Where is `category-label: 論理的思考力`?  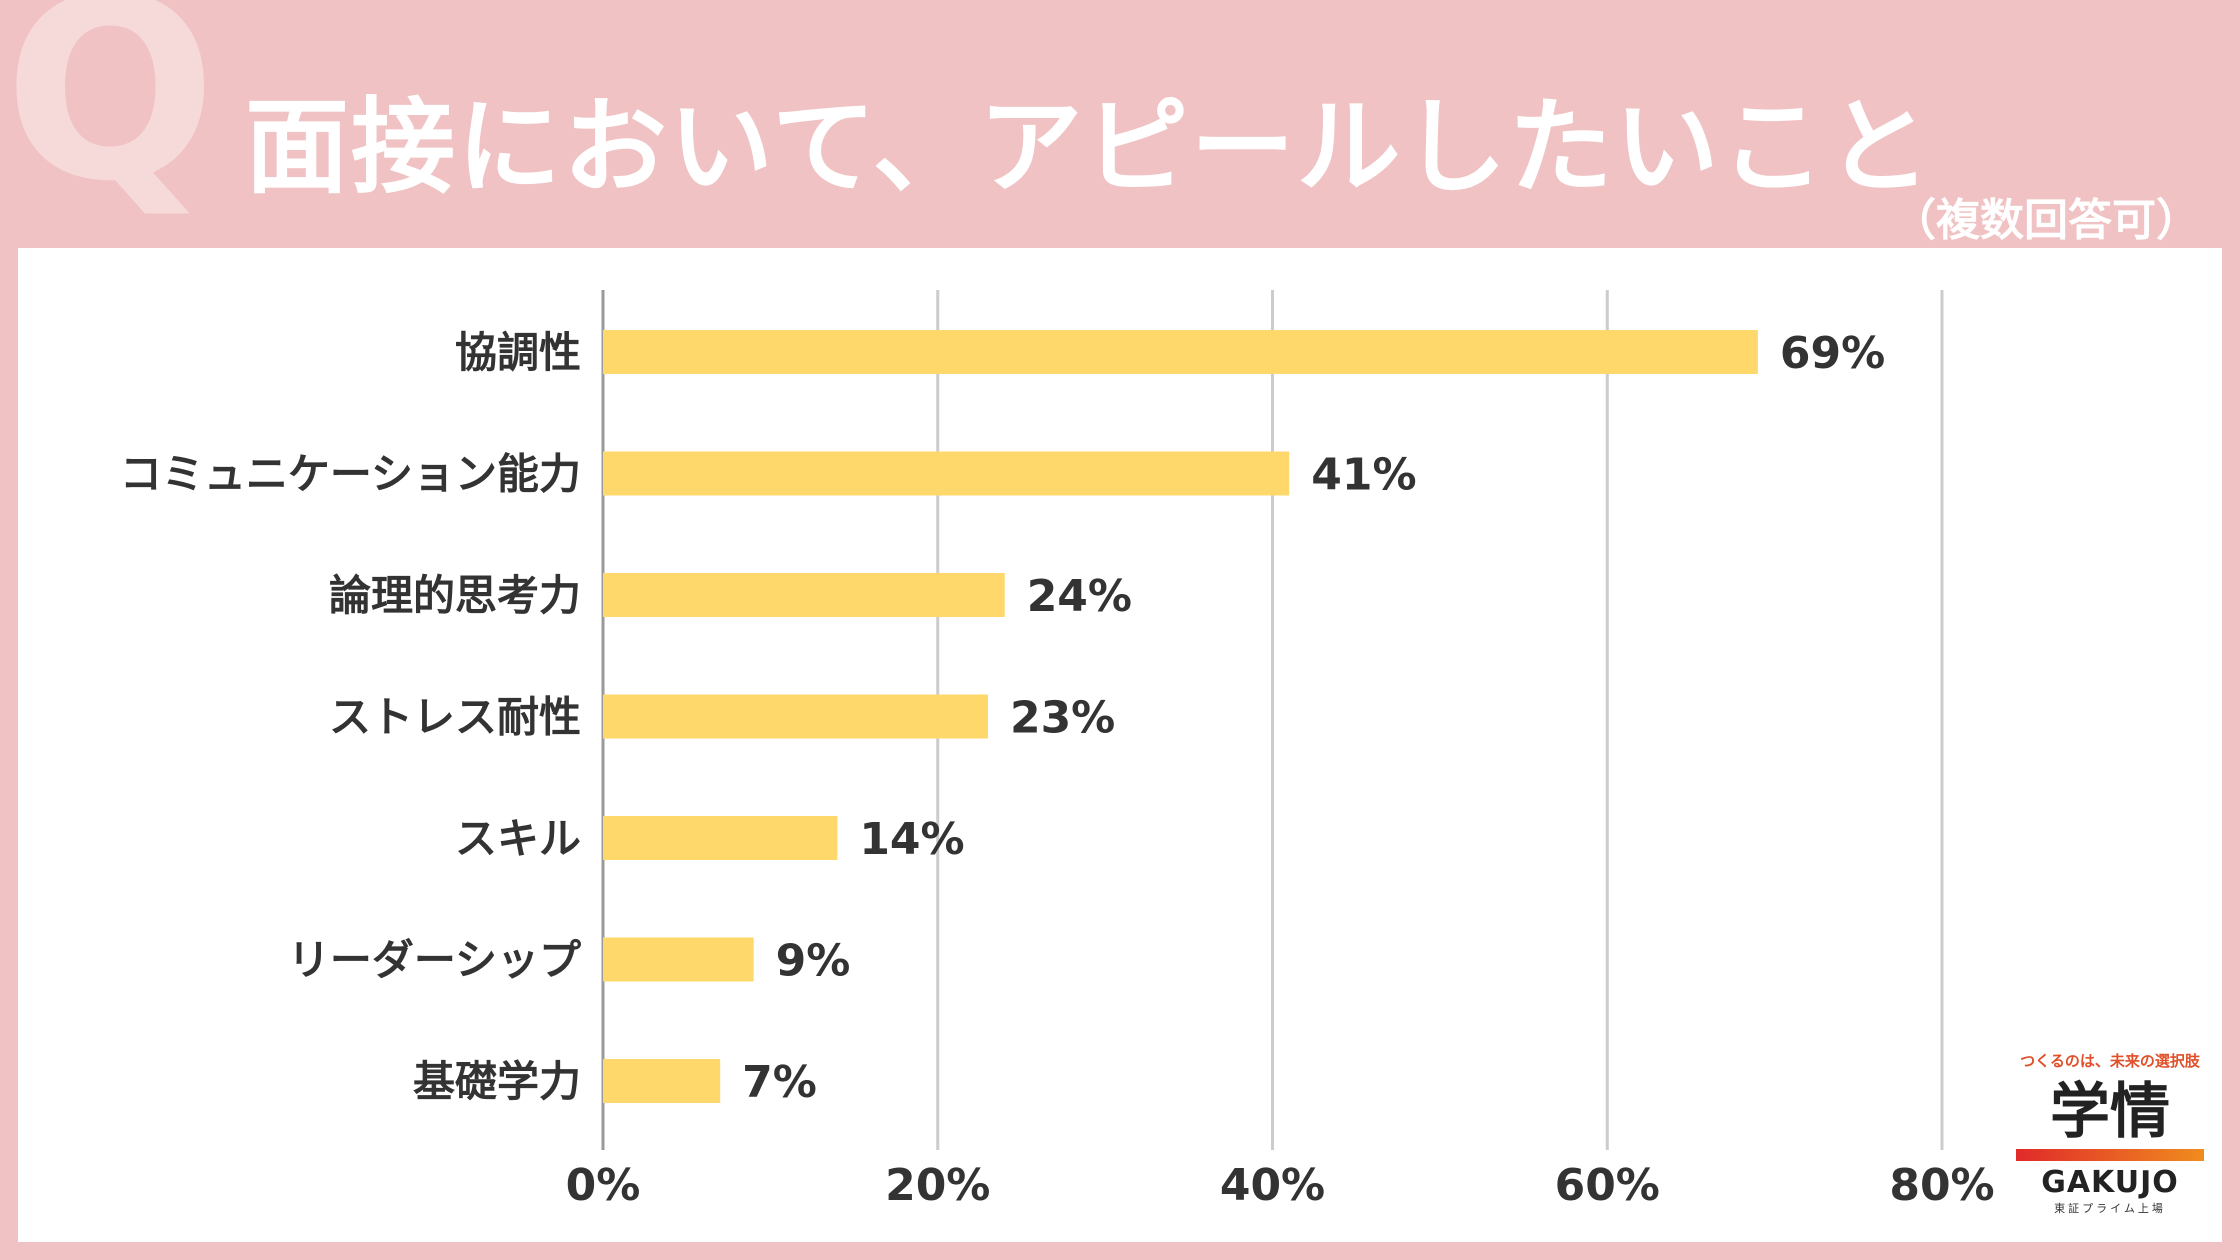
category-label: 論理的思考力 is located at coordinates (455, 595).